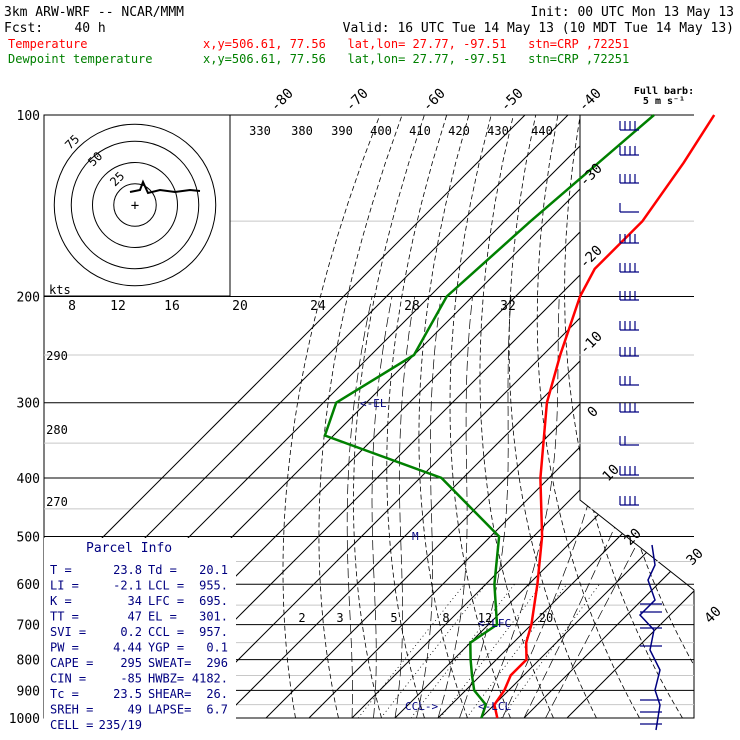  I want to click on parcel-row-value: 0.2, so click(131, 632).